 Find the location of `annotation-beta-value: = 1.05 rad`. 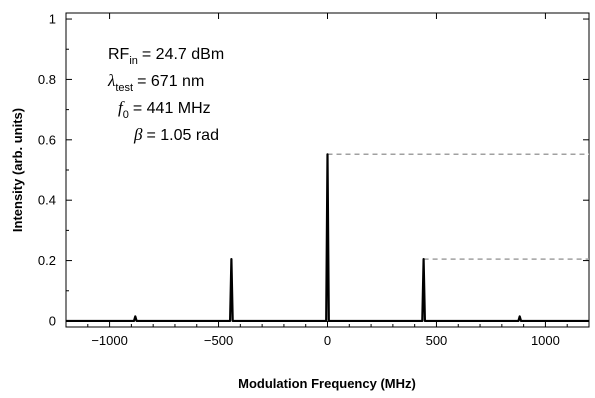

annotation-beta-value: = 1.05 rad is located at coordinates (182, 135).